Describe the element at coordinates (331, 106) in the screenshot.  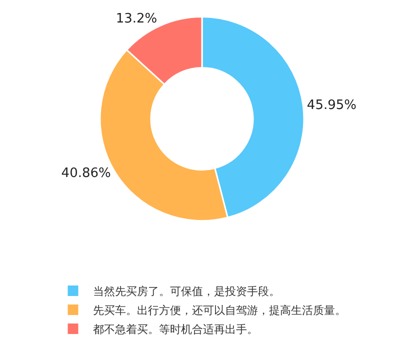
I see `data-label: 45.95%` at that location.